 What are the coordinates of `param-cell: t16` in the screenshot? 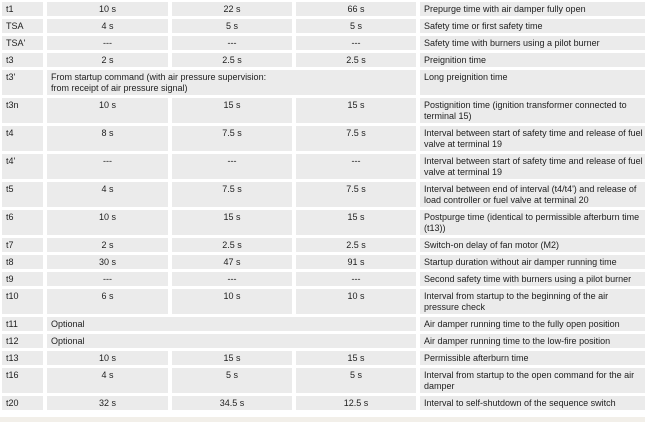 It's located at (22, 380).